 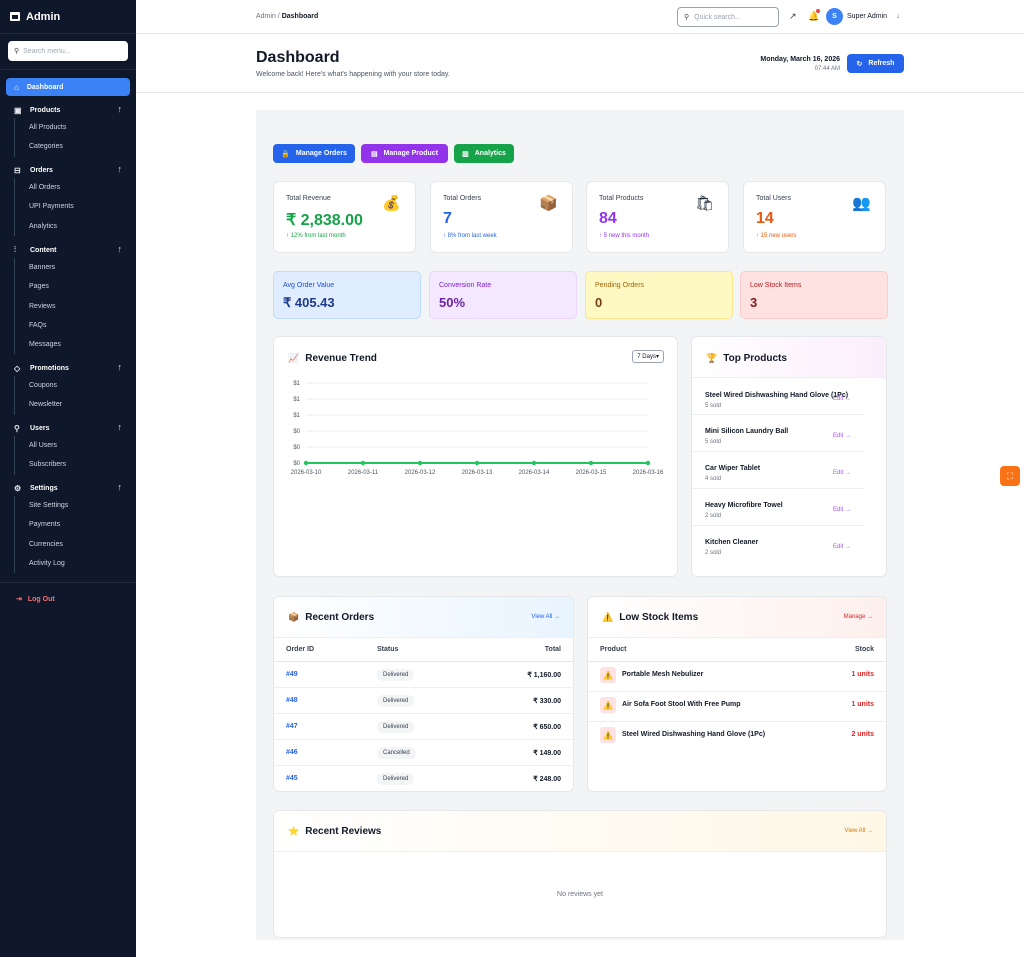 I want to click on sidebar-group-header-settings: ⚙ Settings ↑, so click(x=68, y=488).